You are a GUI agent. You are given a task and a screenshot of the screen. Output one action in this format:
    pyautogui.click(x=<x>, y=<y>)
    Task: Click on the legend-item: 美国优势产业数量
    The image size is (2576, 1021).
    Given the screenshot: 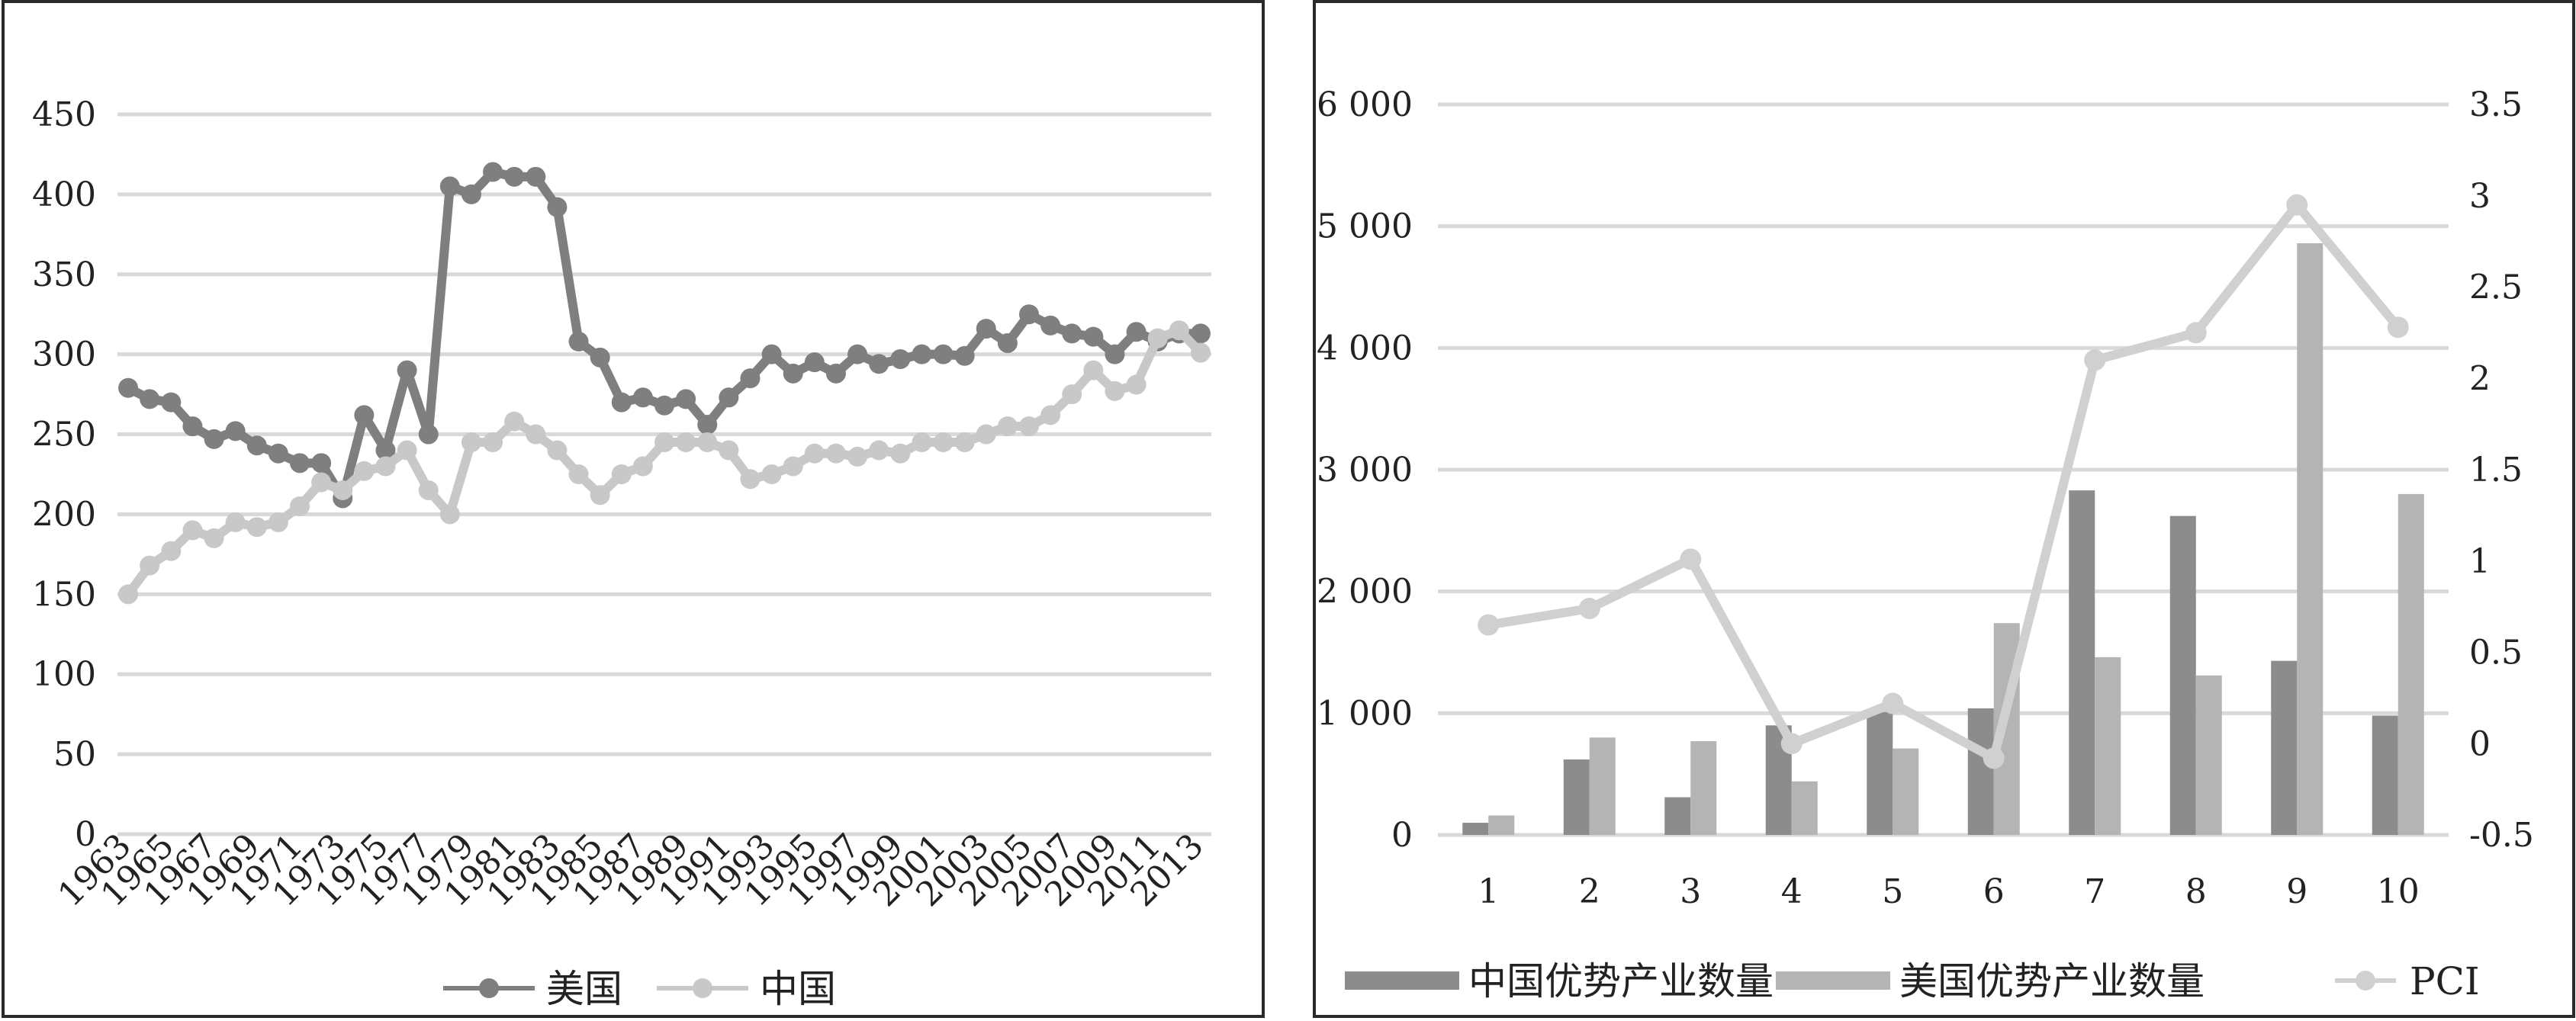 What is the action you would take?
    pyautogui.click(x=1991, y=981)
    